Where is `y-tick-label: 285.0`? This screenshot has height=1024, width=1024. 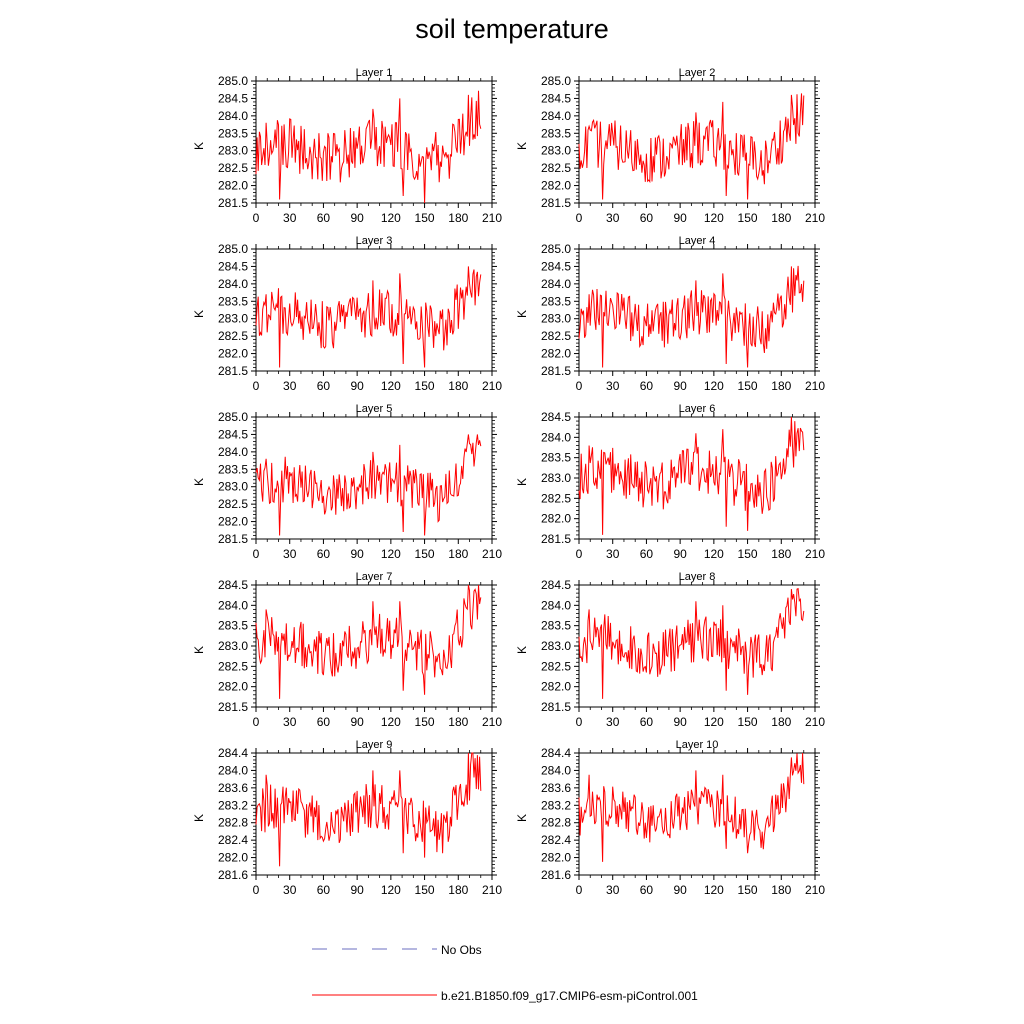 y-tick-label: 285.0 is located at coordinates (233, 249).